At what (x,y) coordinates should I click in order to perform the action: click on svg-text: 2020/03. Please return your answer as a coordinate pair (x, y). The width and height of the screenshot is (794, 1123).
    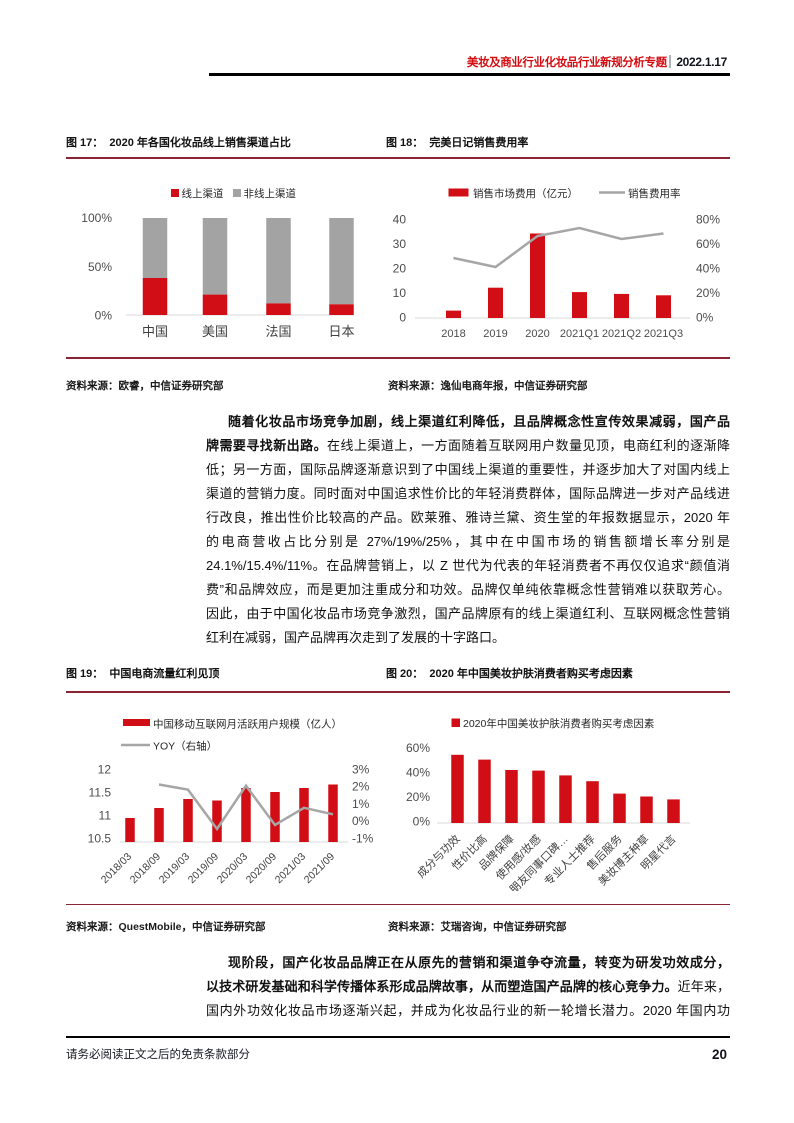
    Looking at the image, I should click on (232, 868).